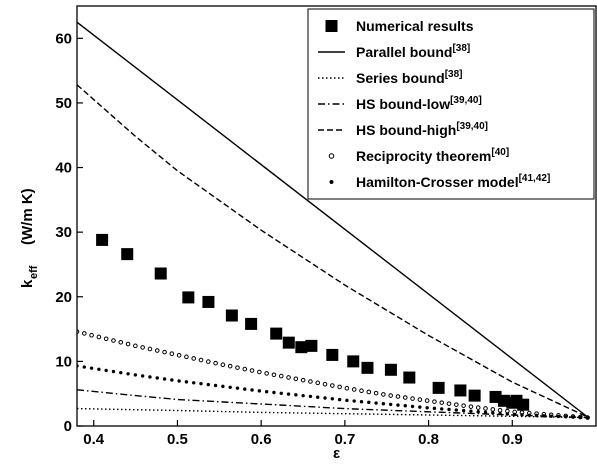 This screenshot has width=597, height=466. I want to click on legend-label-parallel-bound: Parallel bound[38], so click(413, 51).